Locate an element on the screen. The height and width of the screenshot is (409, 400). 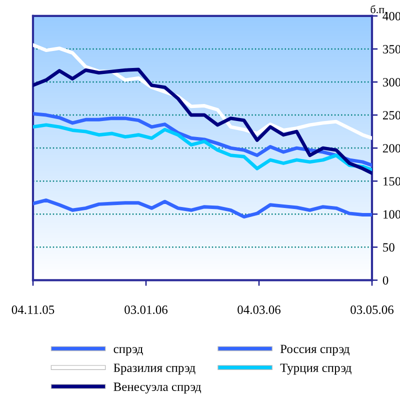
x-tick-label: 03.01.06 is located at coordinates (146, 310).